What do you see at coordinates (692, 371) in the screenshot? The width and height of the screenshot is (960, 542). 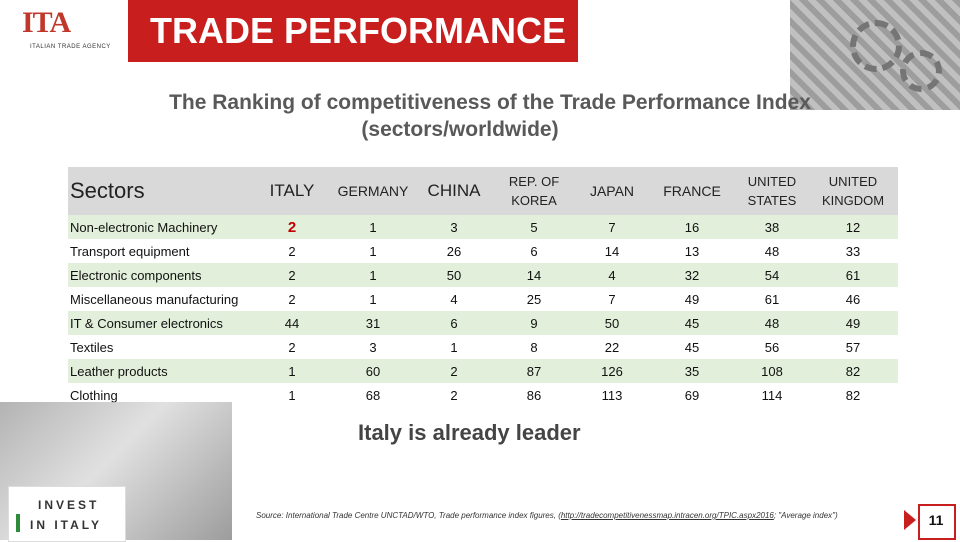 I see `rank-cell: 35` at bounding box center [692, 371].